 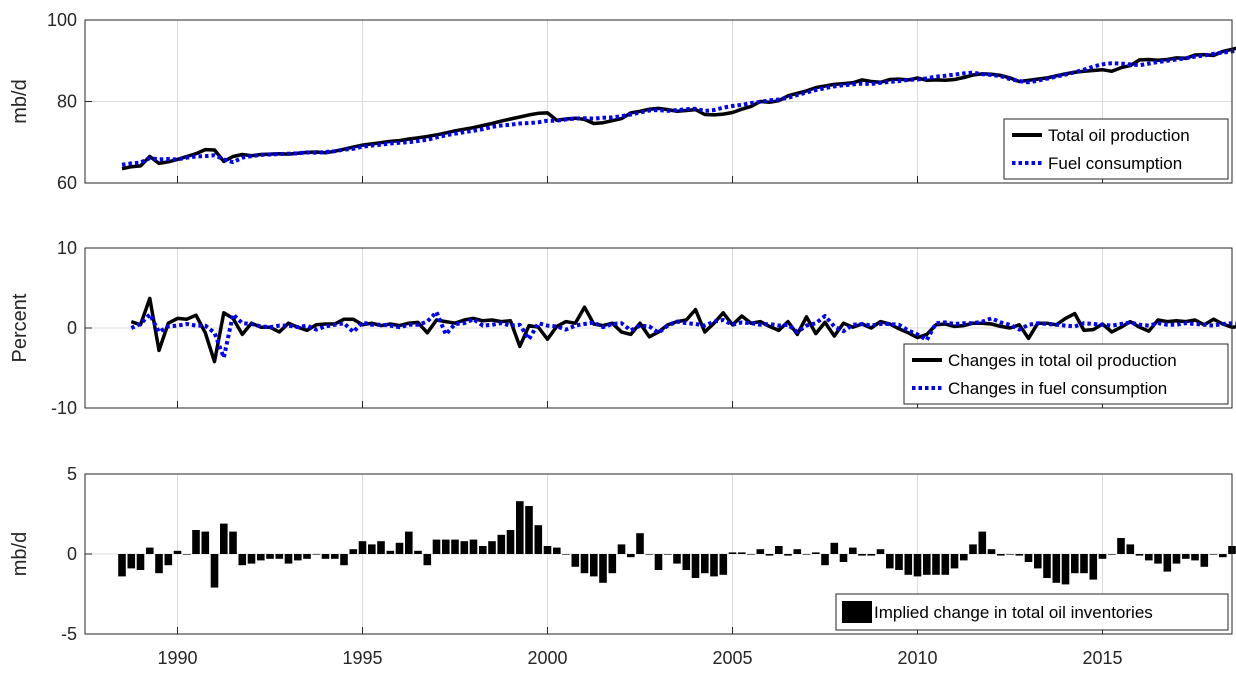 I want to click on legend: Implied change in total oil inventories, so click(x=1032, y=612).